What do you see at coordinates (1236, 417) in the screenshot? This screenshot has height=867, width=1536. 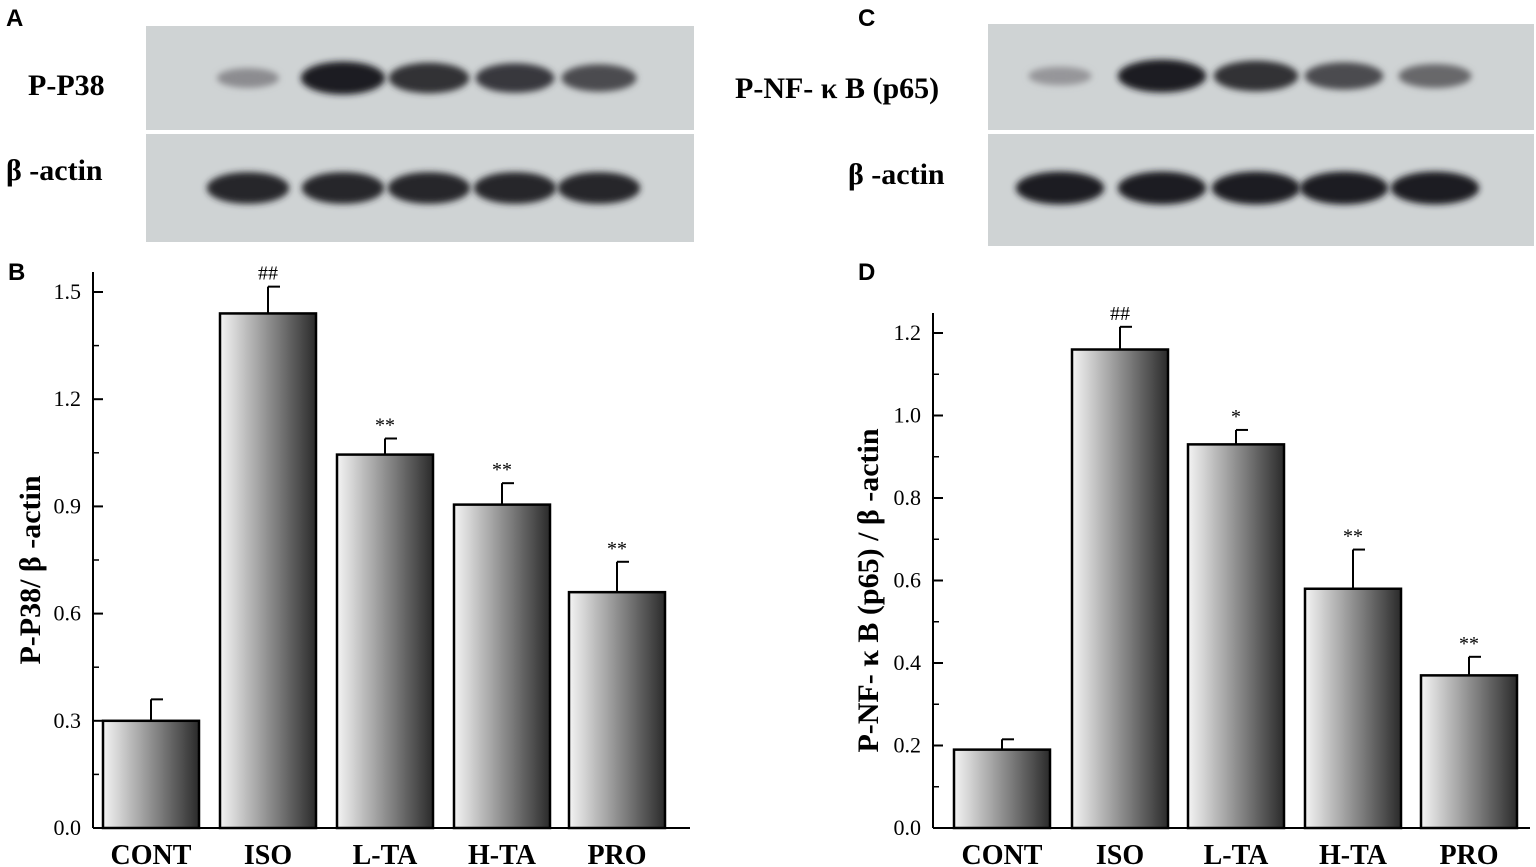 I see `chart-d-significance-label: *` at bounding box center [1236, 417].